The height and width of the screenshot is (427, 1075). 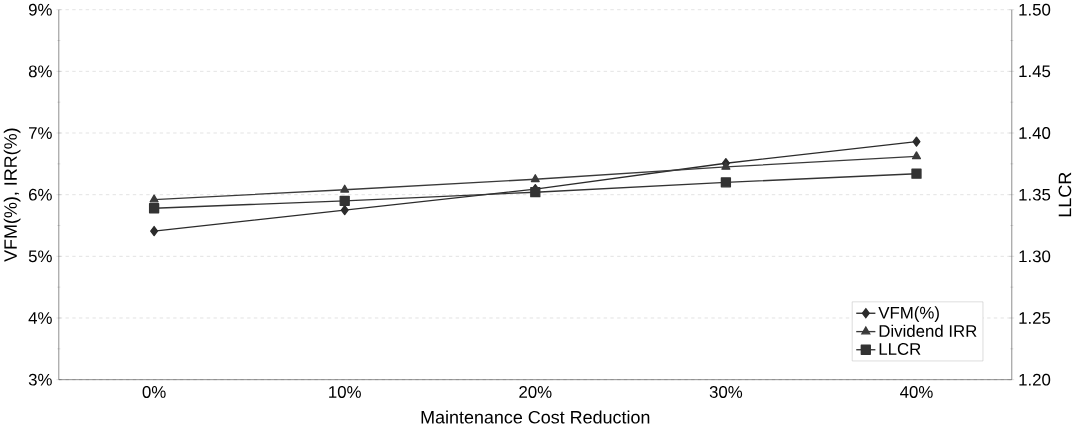 I want to click on y2-tick-label: 1.20, so click(x=1035, y=379).